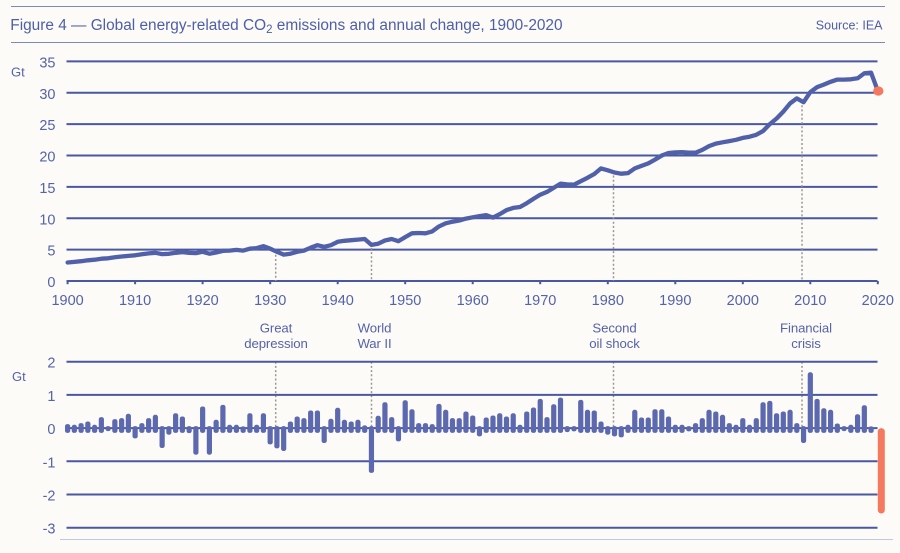 This screenshot has height=553, width=900. I want to click on svg-text: -3, so click(49, 530).